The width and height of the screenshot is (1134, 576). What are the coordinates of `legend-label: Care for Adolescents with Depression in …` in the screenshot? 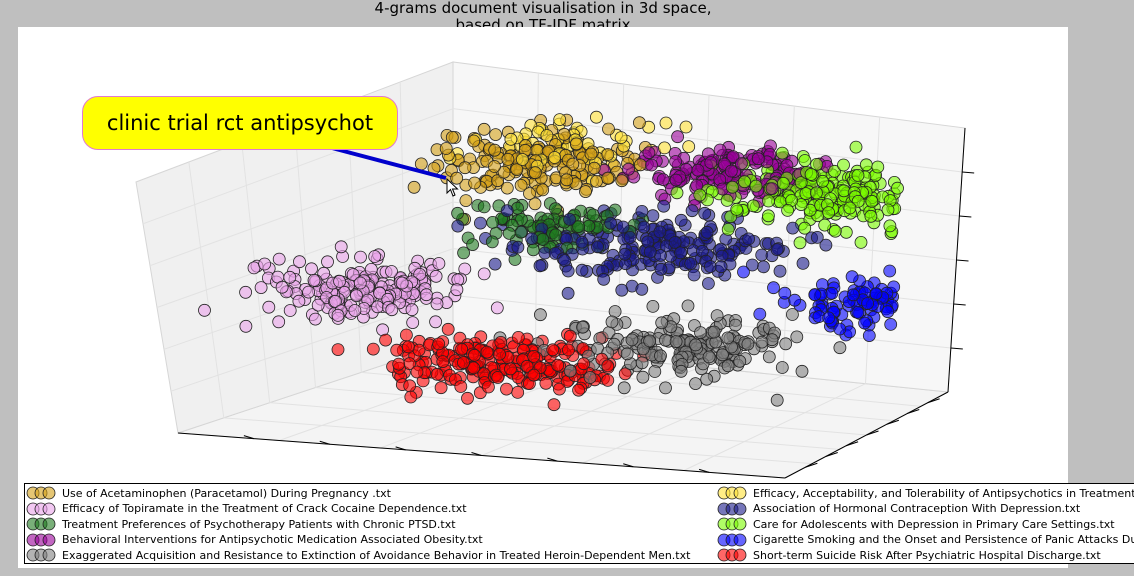 It's located at (934, 524).